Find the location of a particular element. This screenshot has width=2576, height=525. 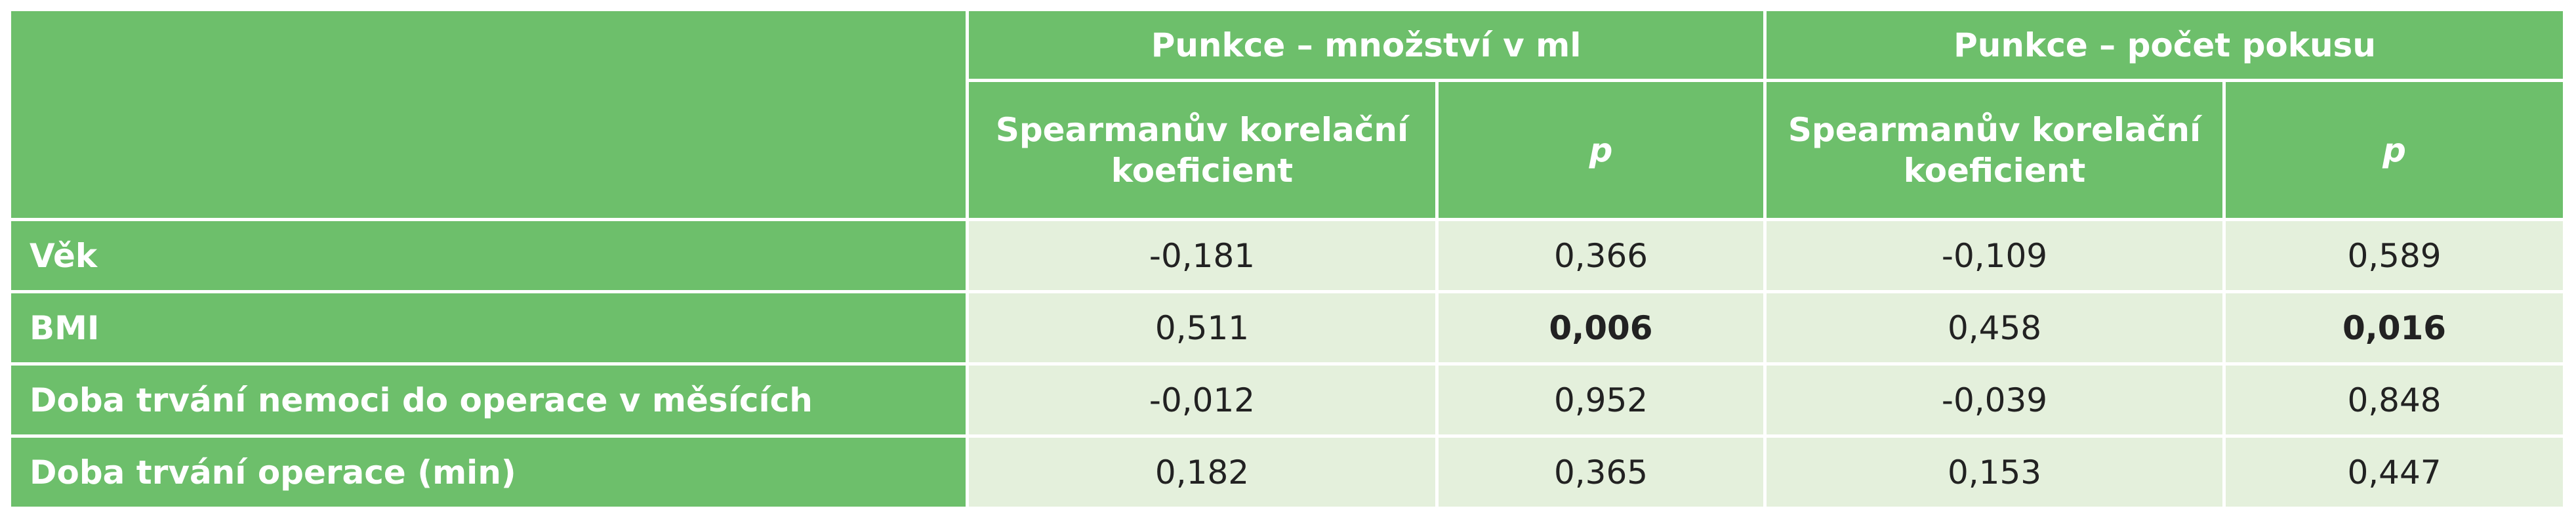

cell: 0,589 is located at coordinates (2394, 255).